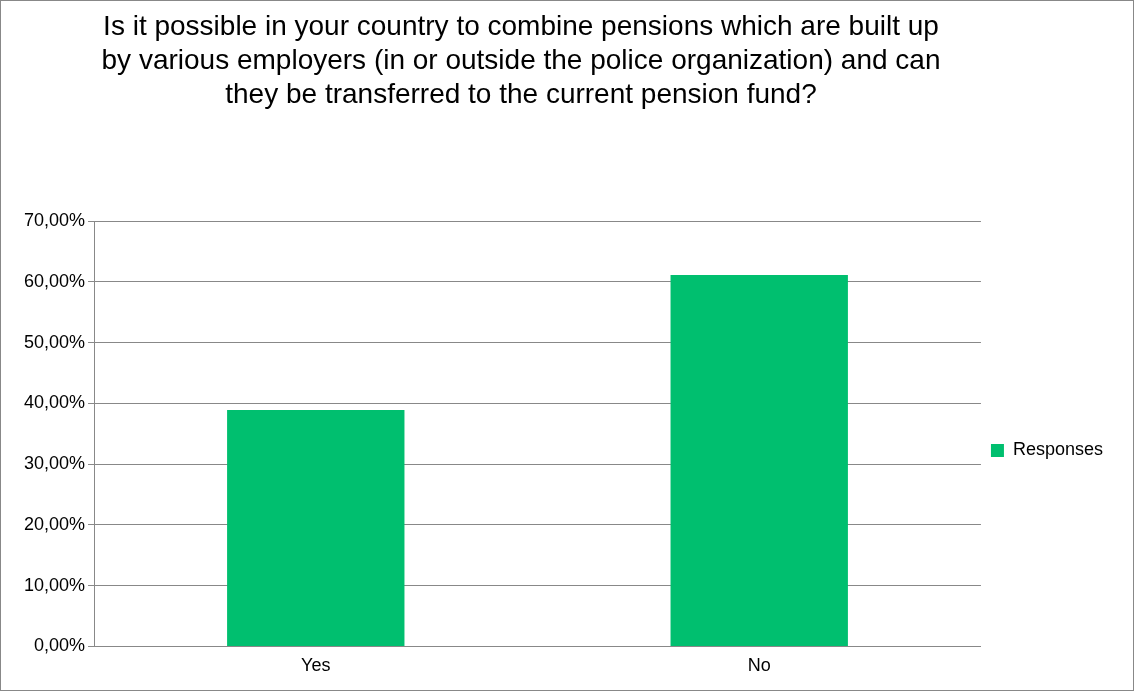 This screenshot has width=1134, height=691. Describe the element at coordinates (759, 665) in the screenshot. I see `x-tick-label: No` at that location.